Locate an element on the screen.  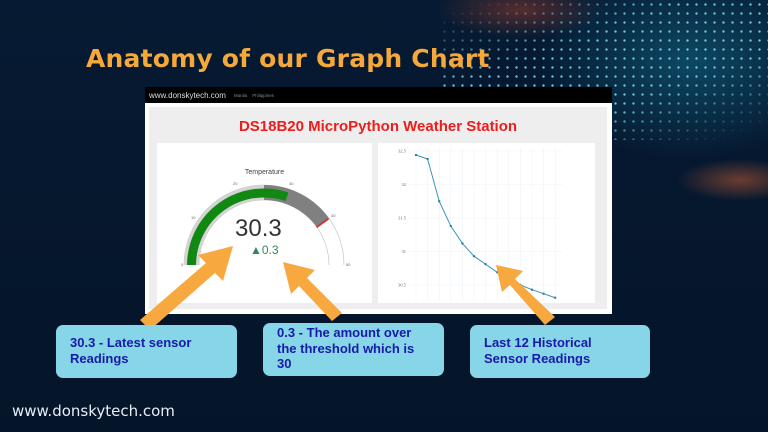
navbar: www.donskytech.com Manila Philippines is located at coordinates (378, 95).